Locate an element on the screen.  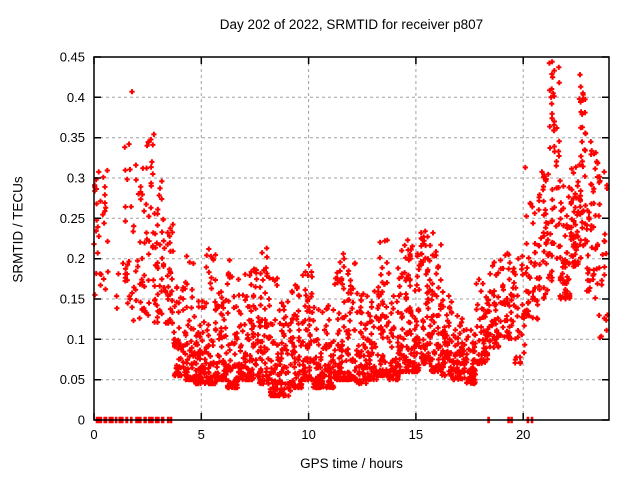
x-tick-label: 15 is located at coordinates (416, 434).